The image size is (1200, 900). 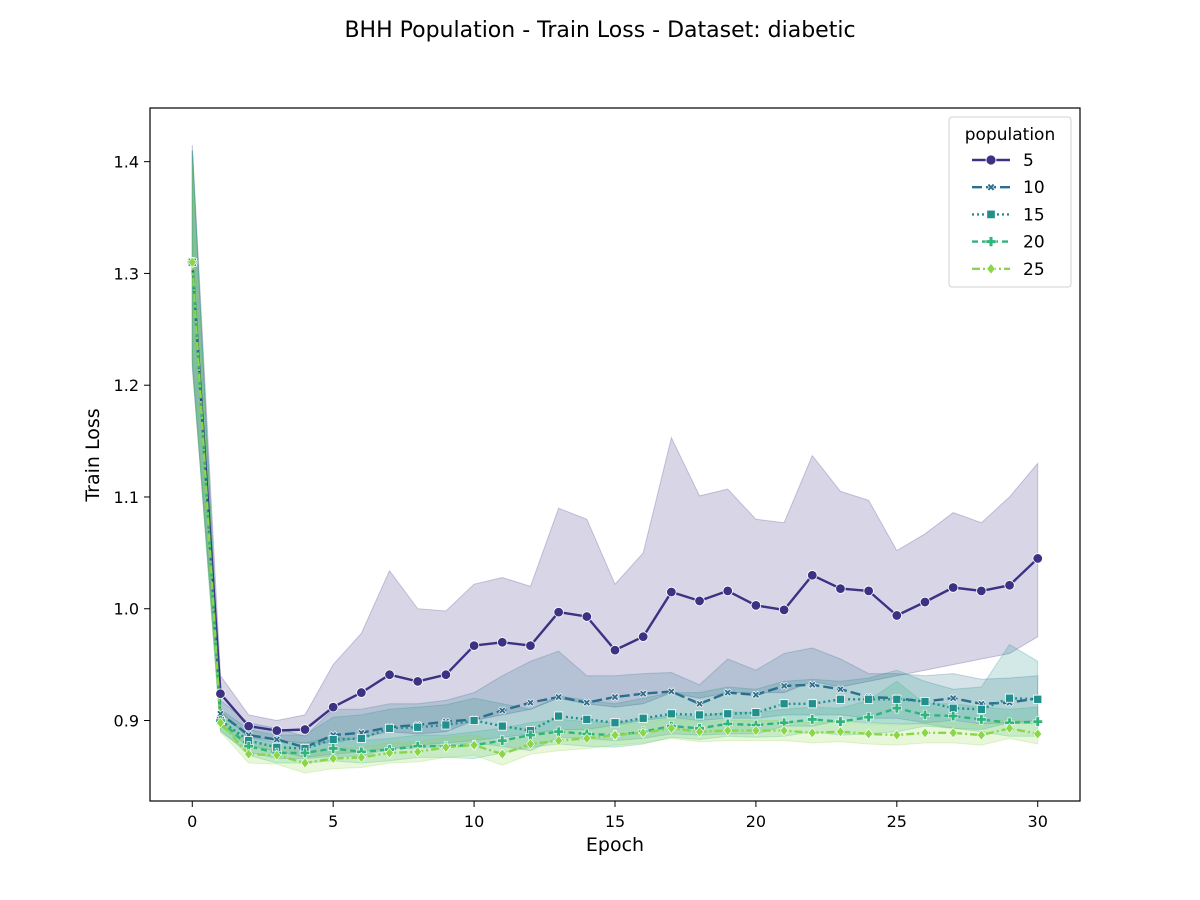 I want to click on x-tick-label: 10, so click(x=474, y=821).